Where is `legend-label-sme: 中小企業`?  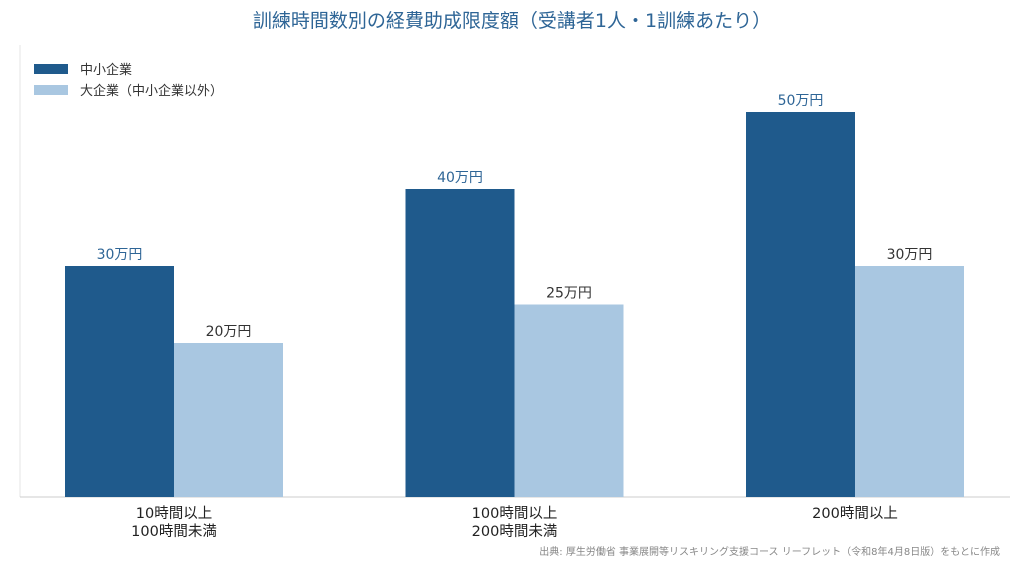 legend-label-sme: 中小企業 is located at coordinates (106, 70).